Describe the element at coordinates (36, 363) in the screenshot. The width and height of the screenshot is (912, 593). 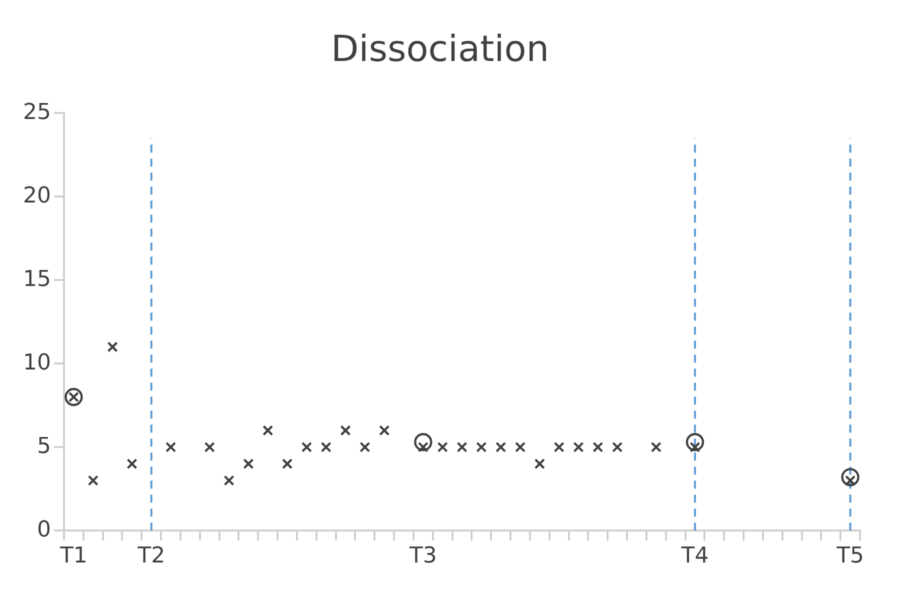
I see `y-tick-label: 10` at that location.